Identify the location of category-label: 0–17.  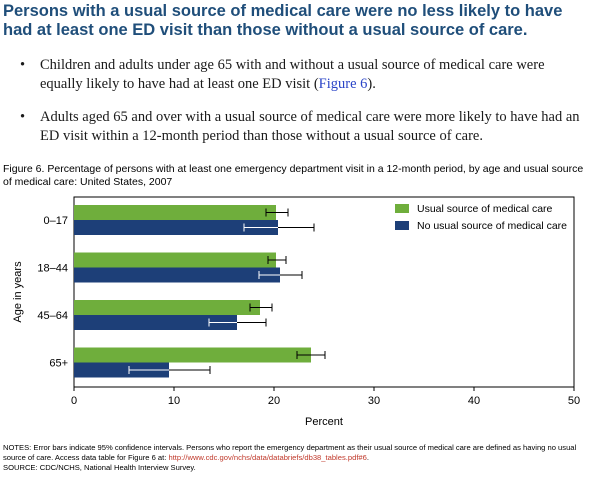
(56, 221).